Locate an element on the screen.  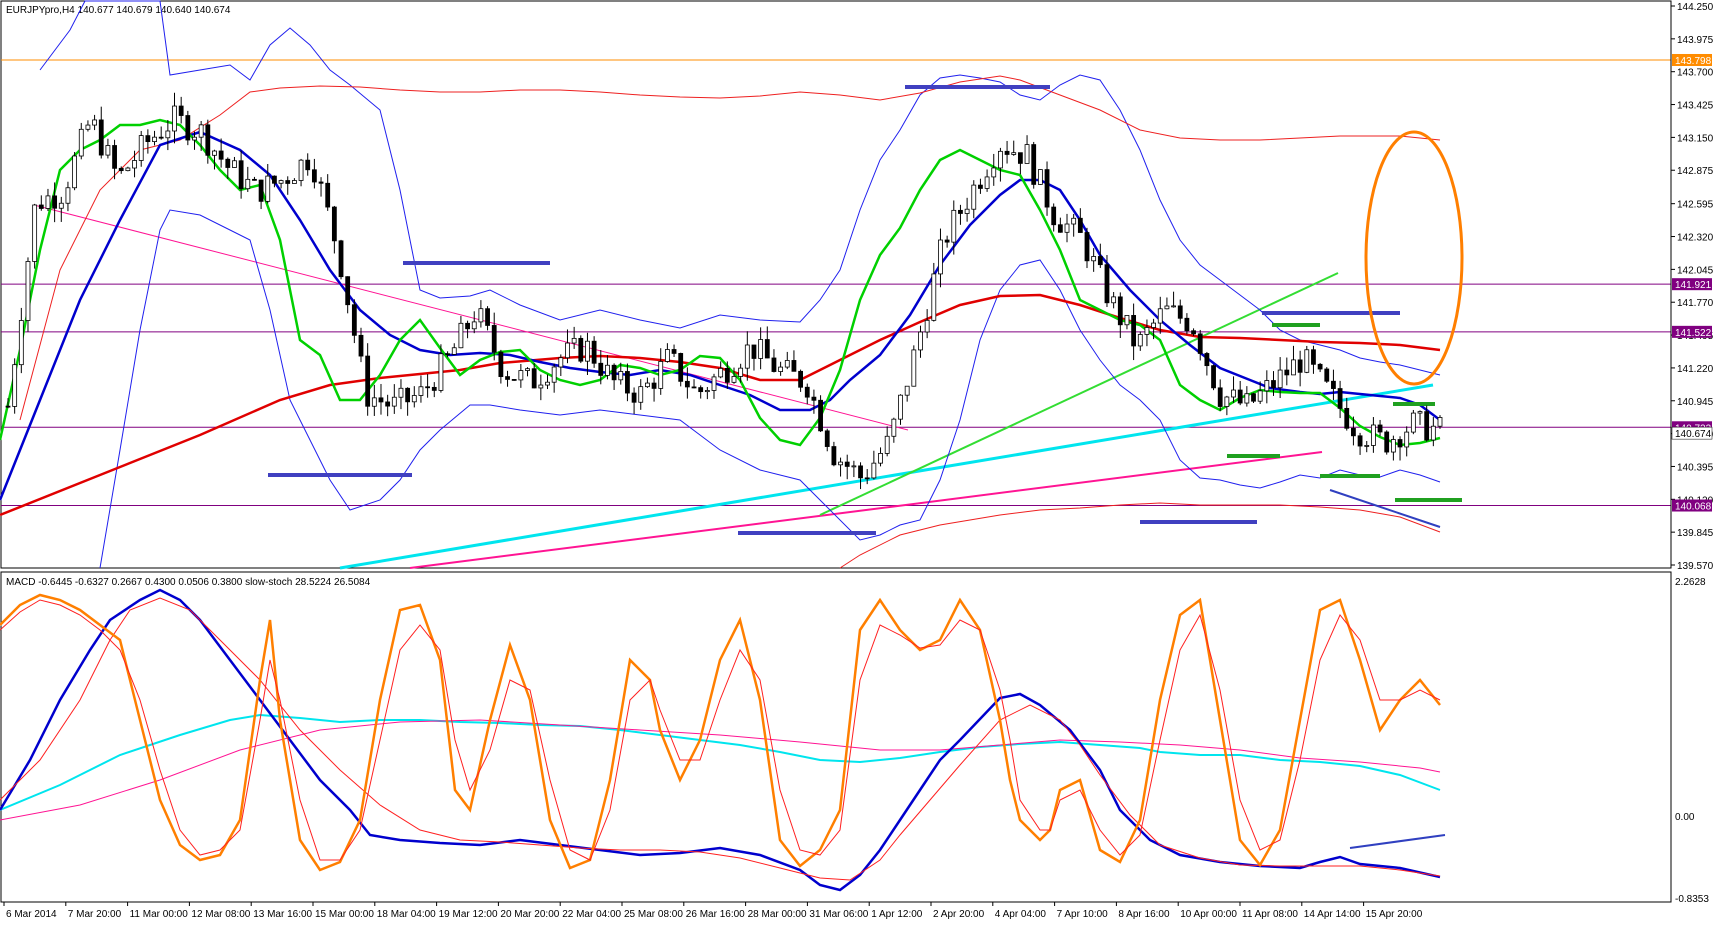
price-tick-label: 141.220 is located at coordinates (1695, 369).